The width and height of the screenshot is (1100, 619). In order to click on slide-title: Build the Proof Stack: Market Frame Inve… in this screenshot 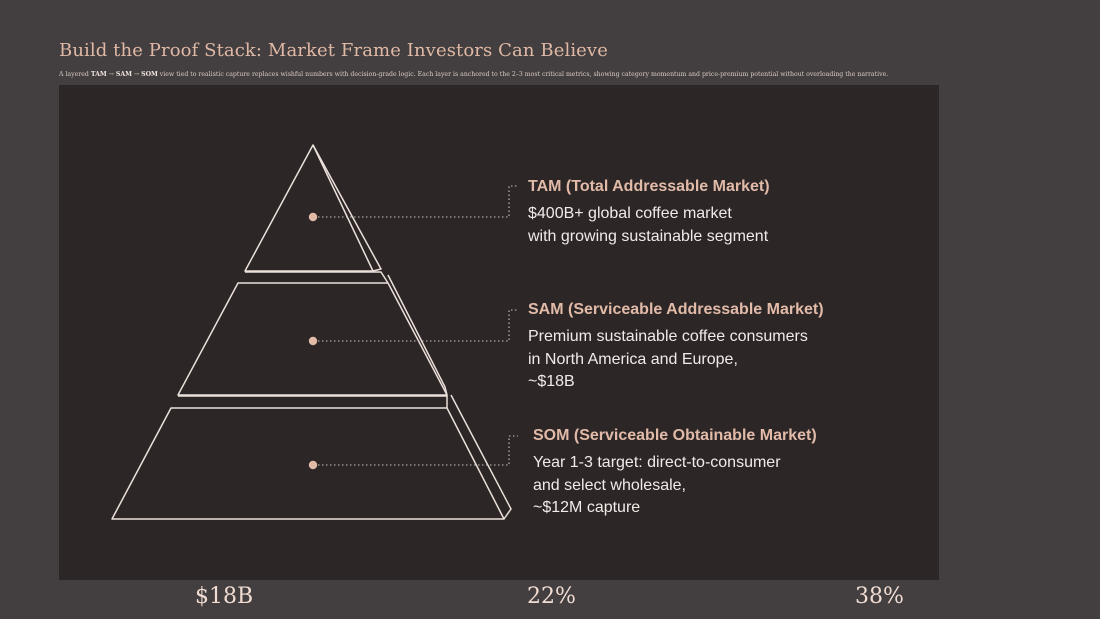, I will do `click(333, 50)`.